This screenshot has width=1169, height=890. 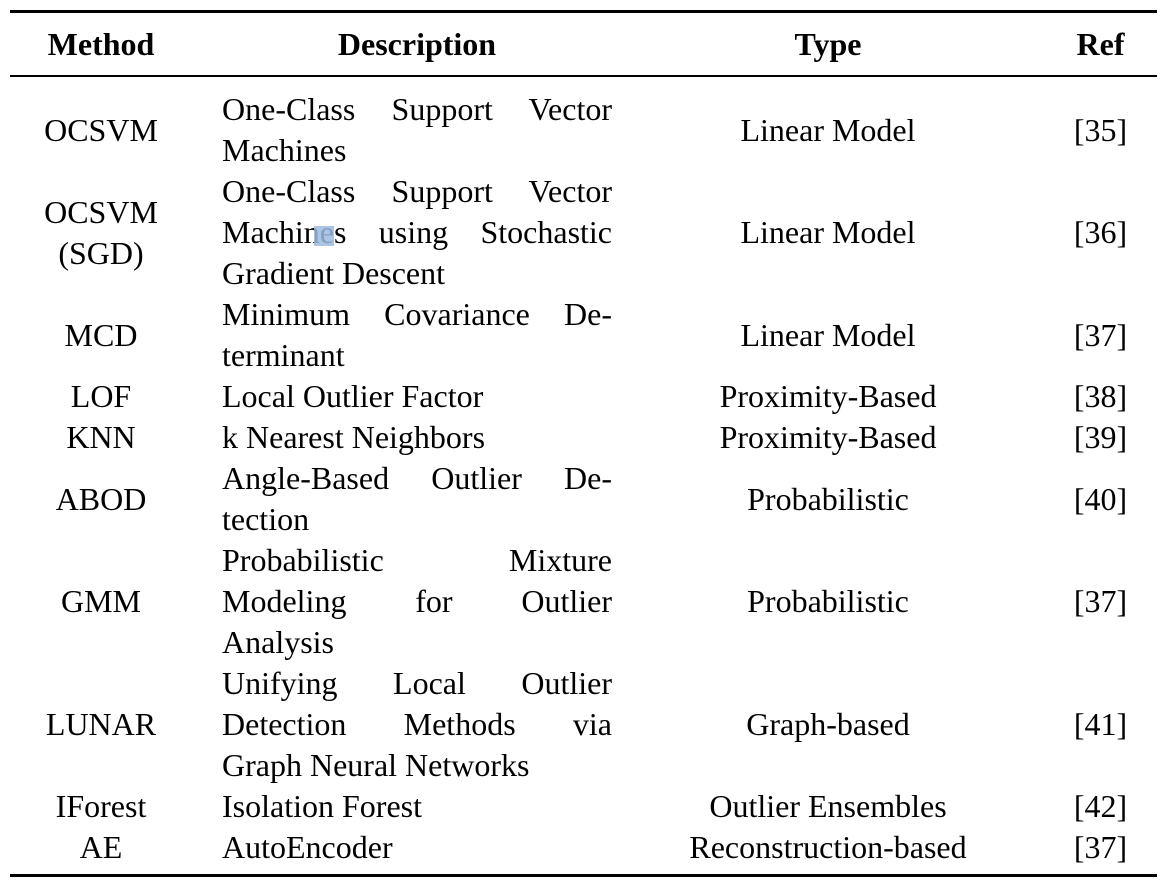 I want to click on cell-method: MCD, so click(x=101, y=335).